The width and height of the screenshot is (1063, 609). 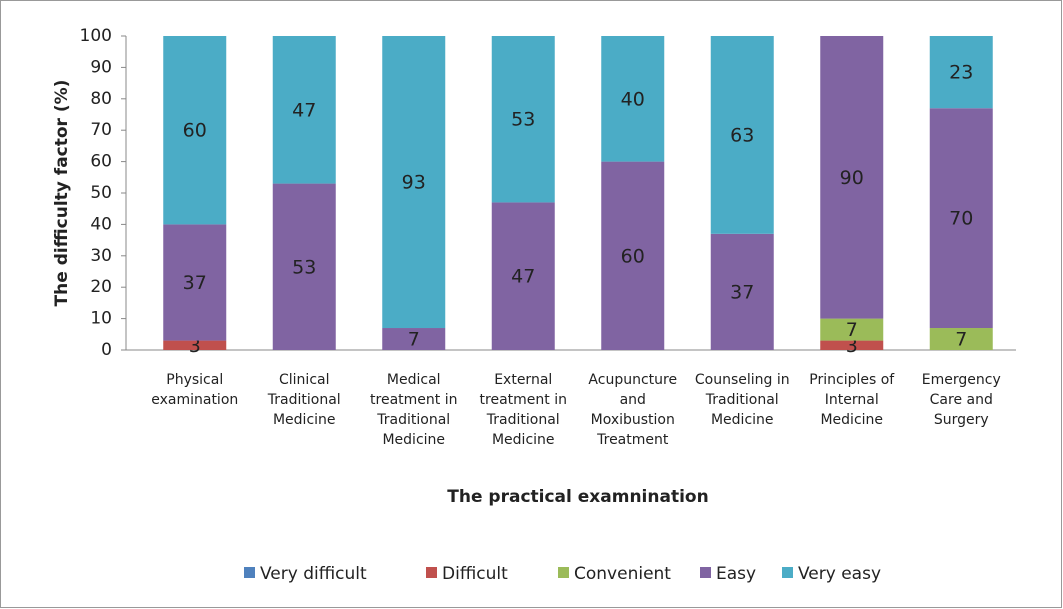 What do you see at coordinates (632, 440) in the screenshot?
I see `x-tick-label-line: Treatment` at bounding box center [632, 440].